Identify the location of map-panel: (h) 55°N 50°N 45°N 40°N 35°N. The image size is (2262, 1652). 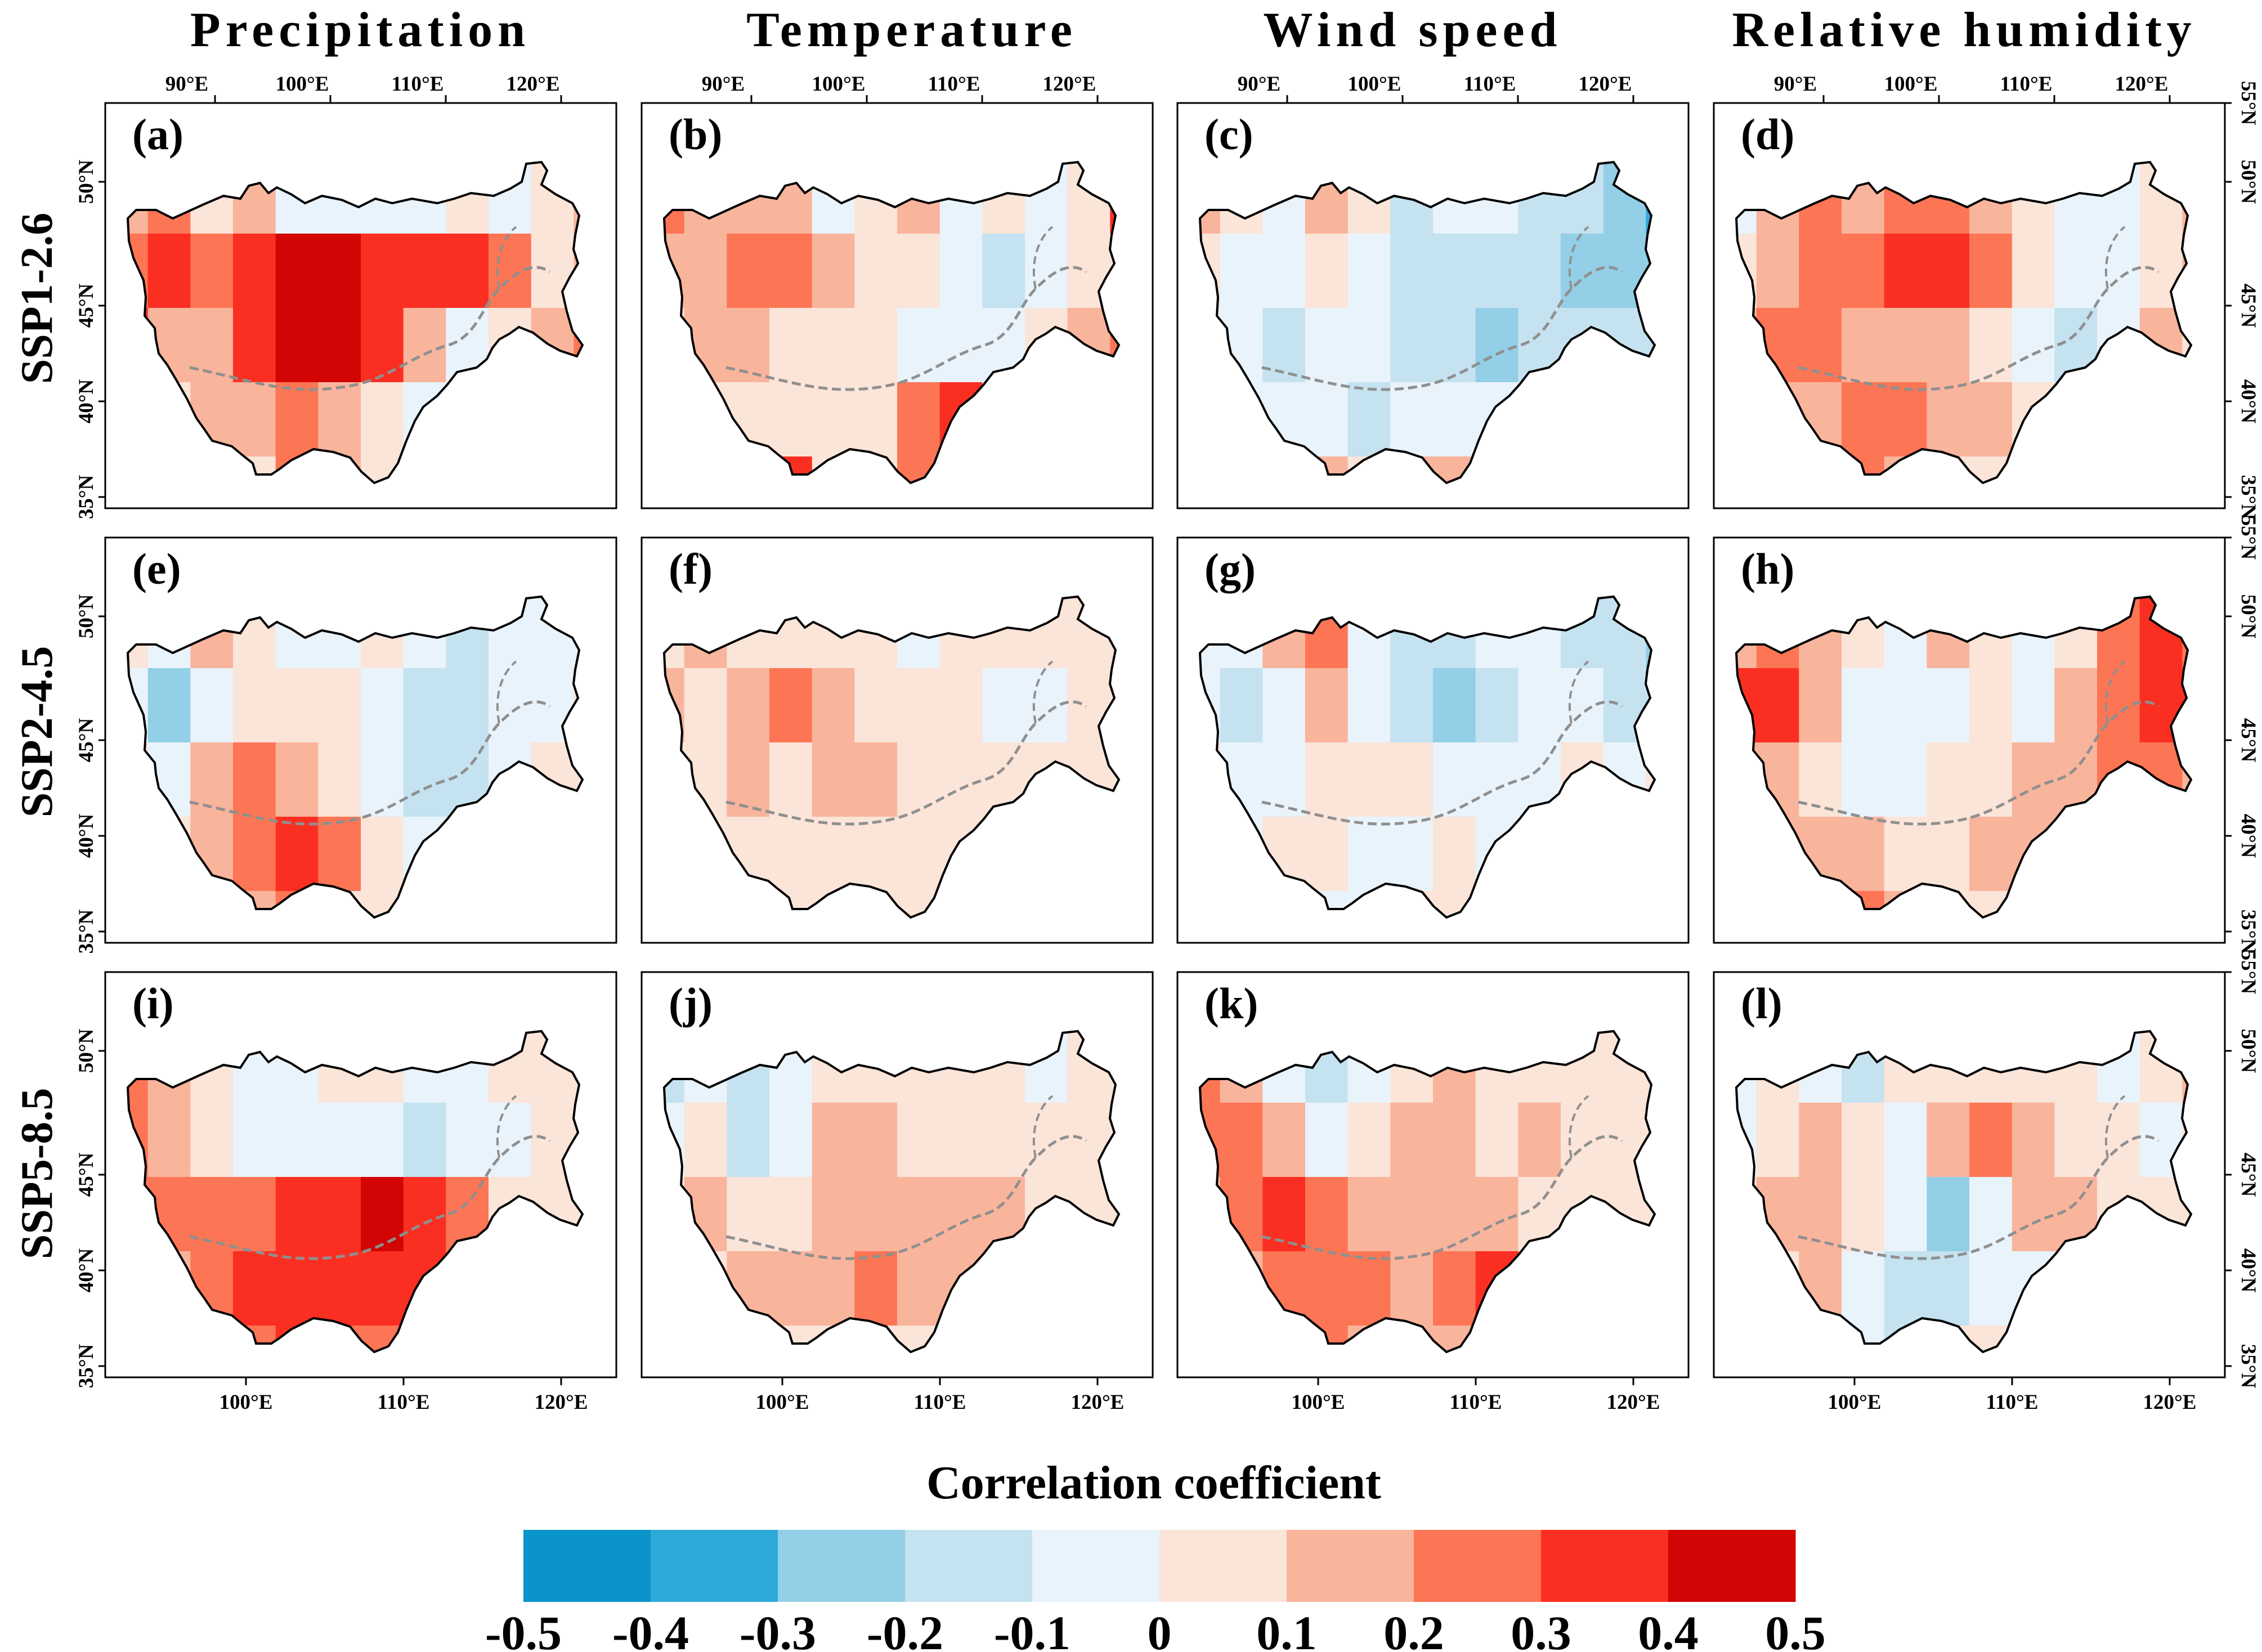
(1986, 735).